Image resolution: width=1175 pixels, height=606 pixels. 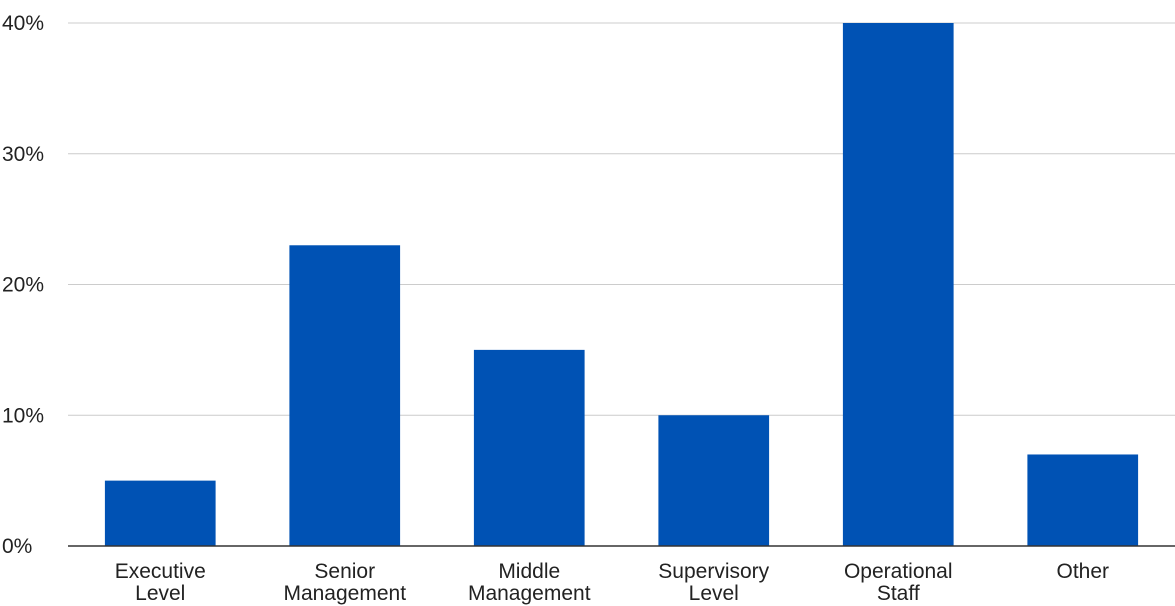 I want to click on x-tick-label: Executive Level, so click(x=160, y=582).